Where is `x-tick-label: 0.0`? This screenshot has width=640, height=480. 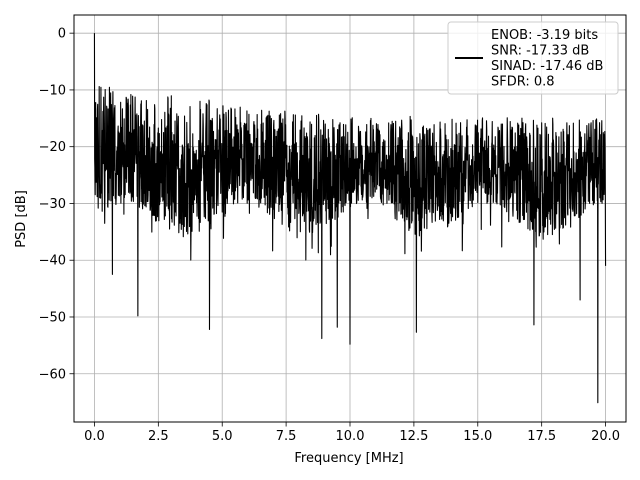
x-tick-label: 0.0 is located at coordinates (94, 436).